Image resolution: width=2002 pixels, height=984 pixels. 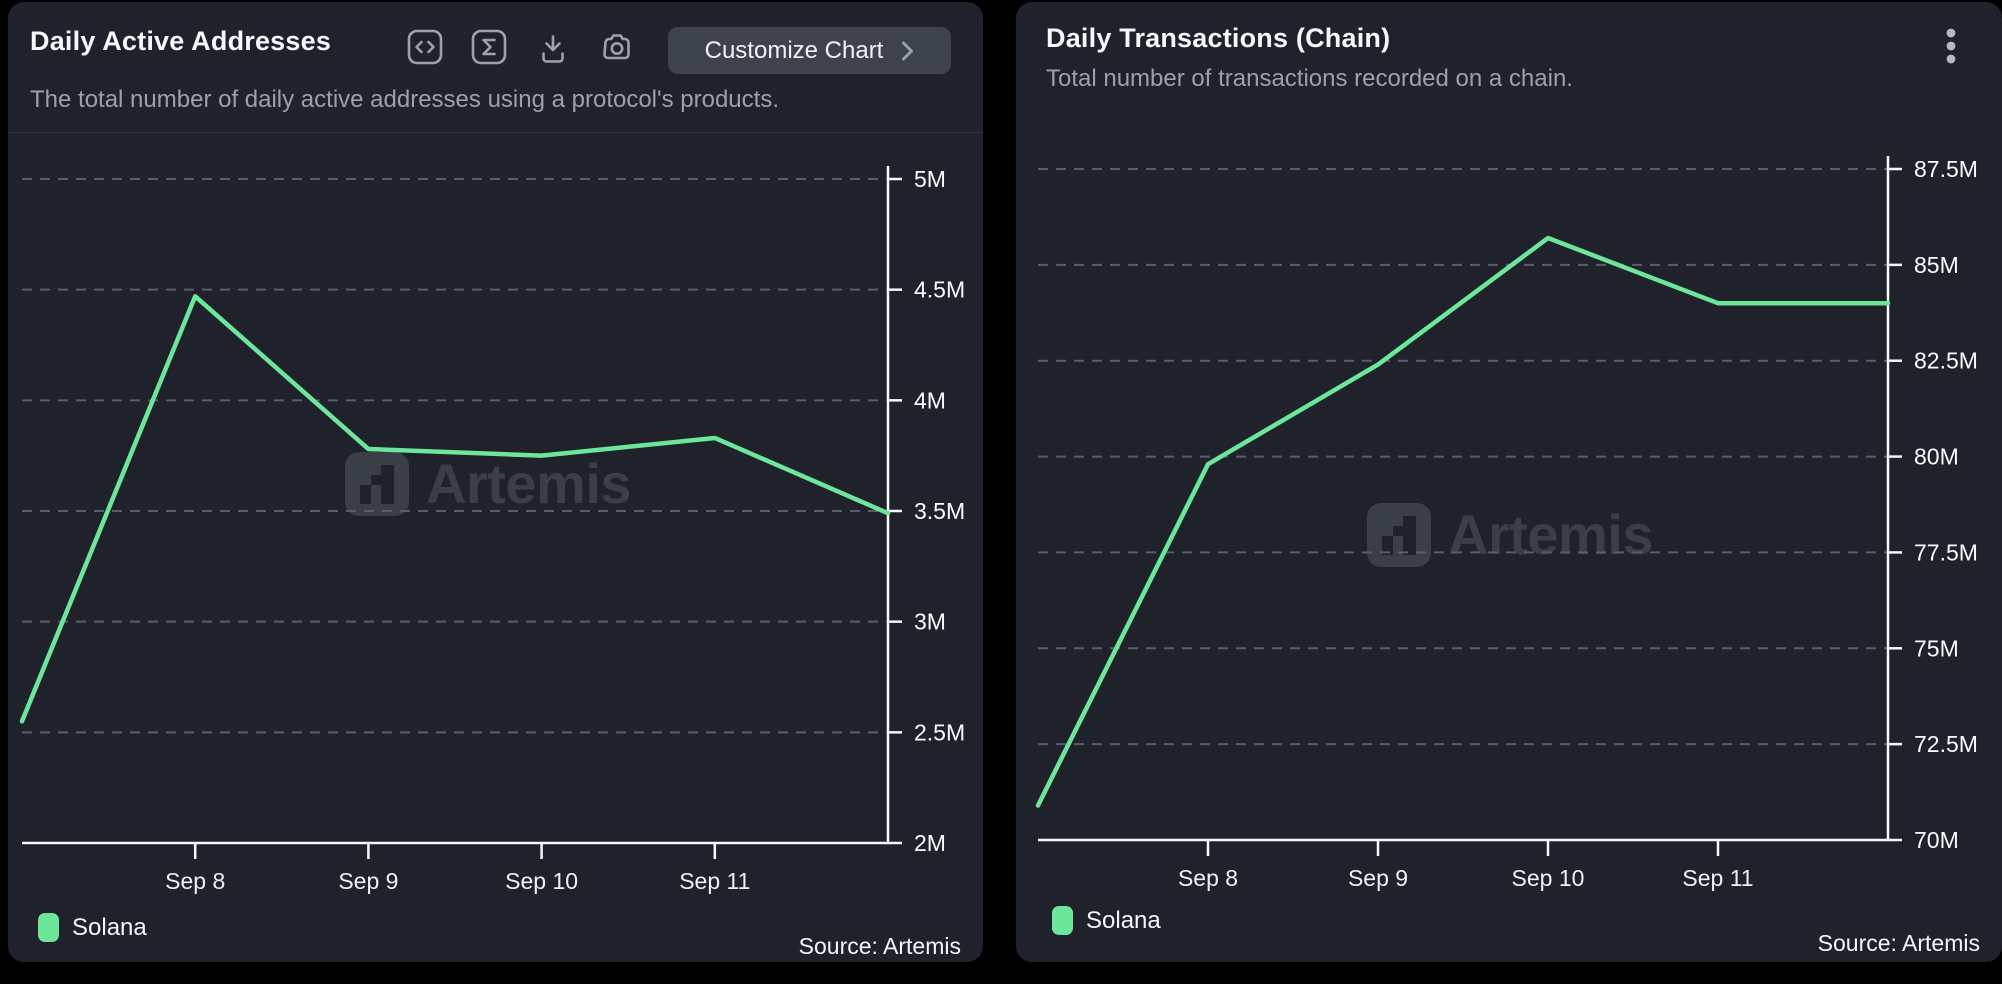 I want to click on customize-chart-button: Customize Chart, so click(x=809, y=50).